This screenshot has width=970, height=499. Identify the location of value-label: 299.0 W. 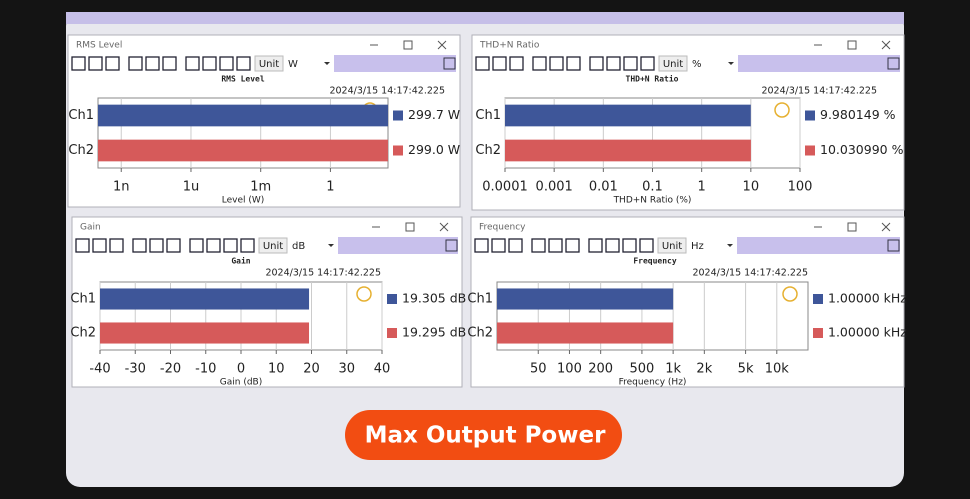
(434, 149).